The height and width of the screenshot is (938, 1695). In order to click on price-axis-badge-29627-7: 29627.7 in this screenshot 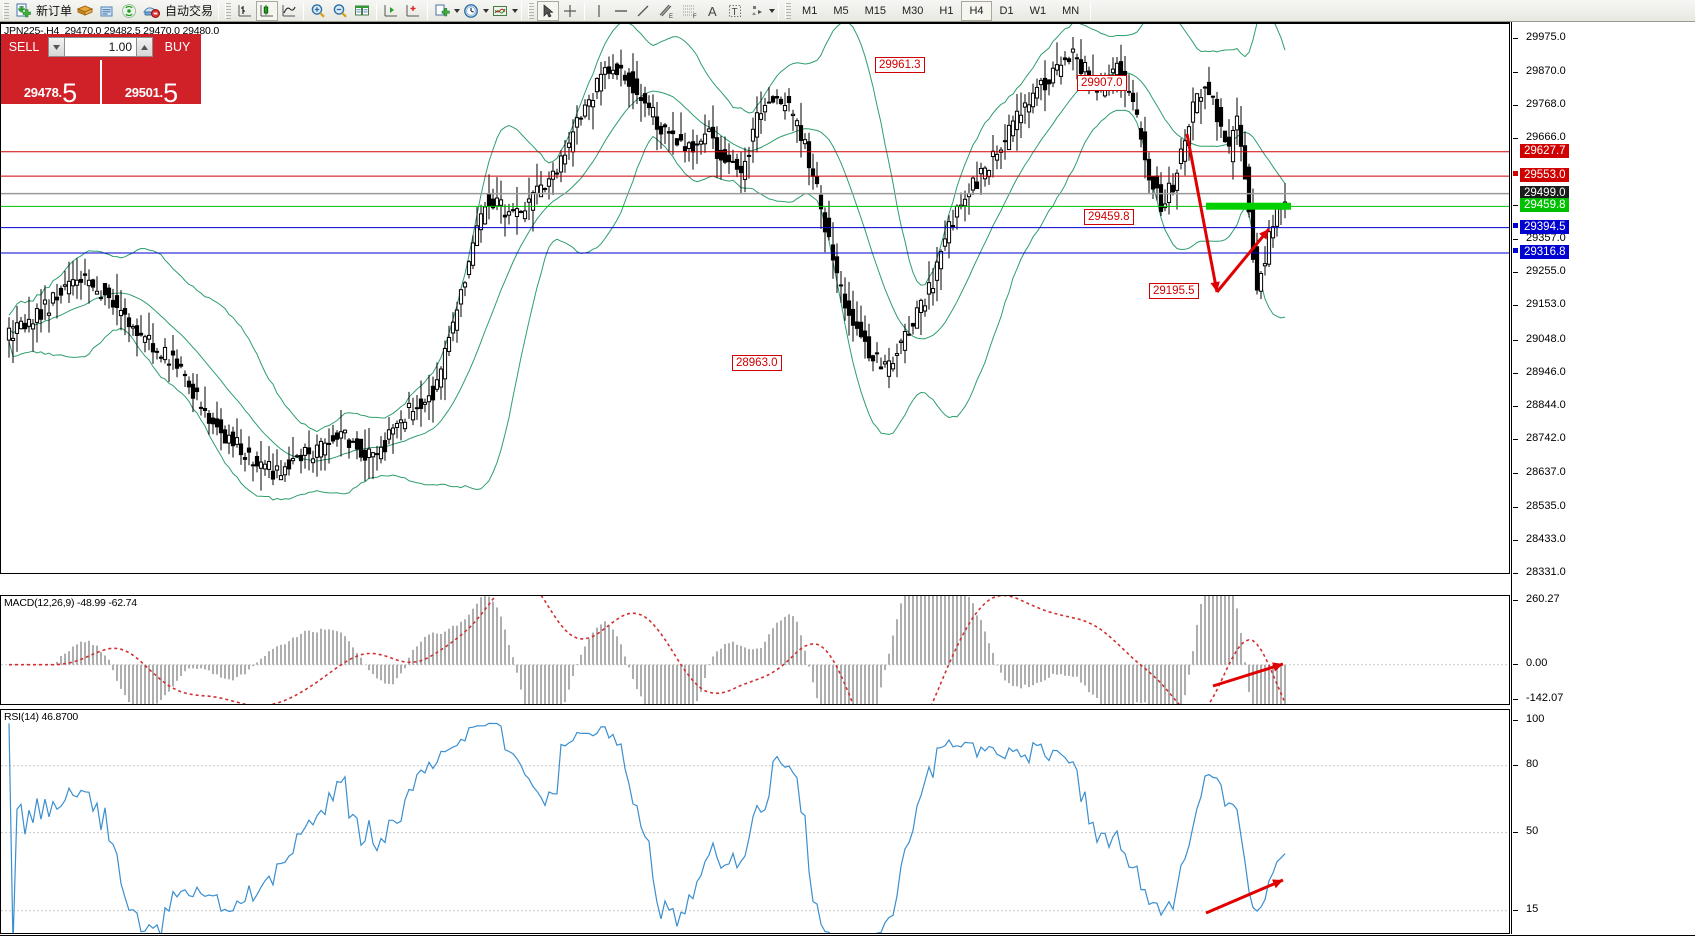, I will do `click(1544, 150)`.